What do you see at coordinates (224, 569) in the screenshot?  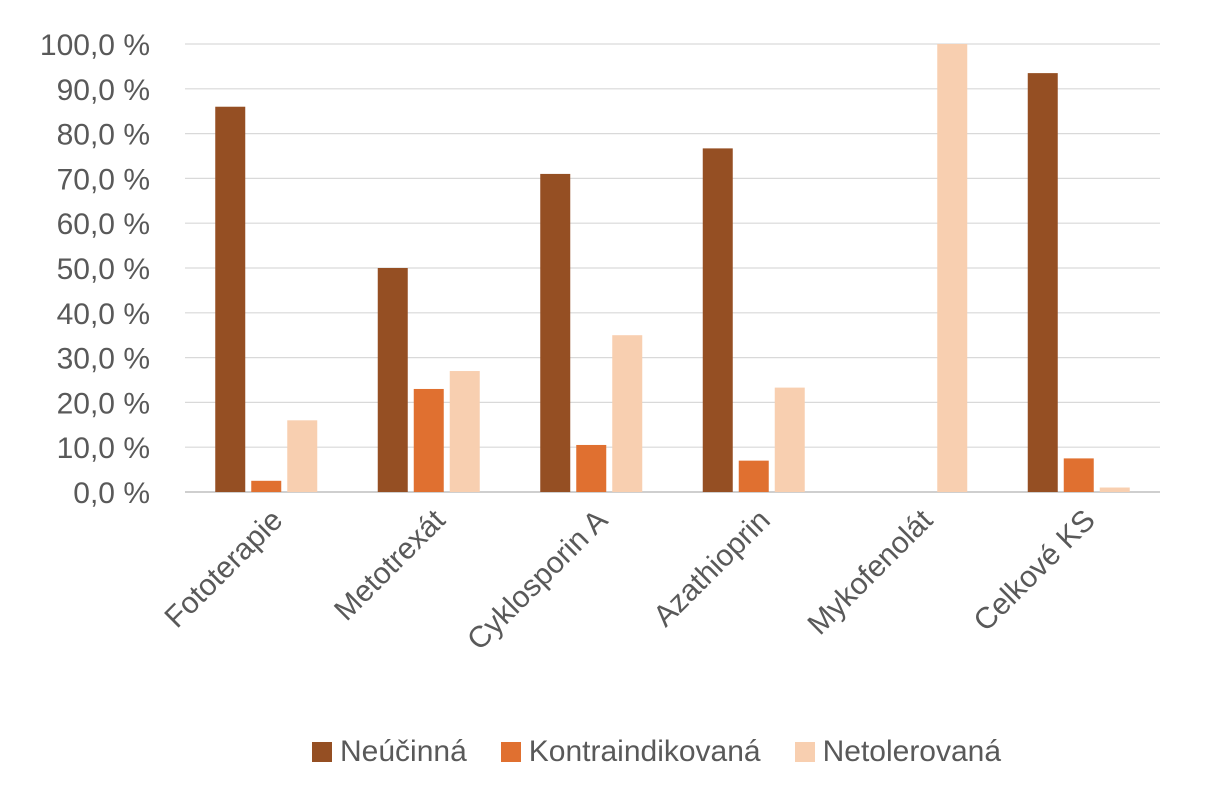 I see `x-category-label: Fototerapie` at bounding box center [224, 569].